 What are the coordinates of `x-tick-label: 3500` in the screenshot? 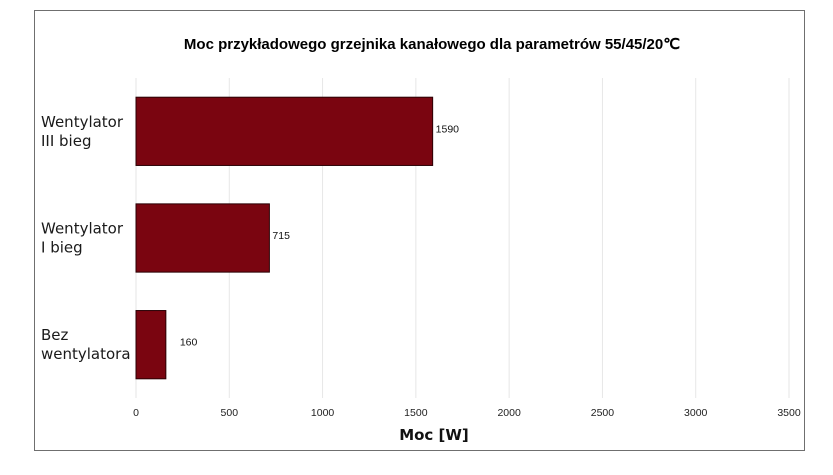 It's located at (789, 413).